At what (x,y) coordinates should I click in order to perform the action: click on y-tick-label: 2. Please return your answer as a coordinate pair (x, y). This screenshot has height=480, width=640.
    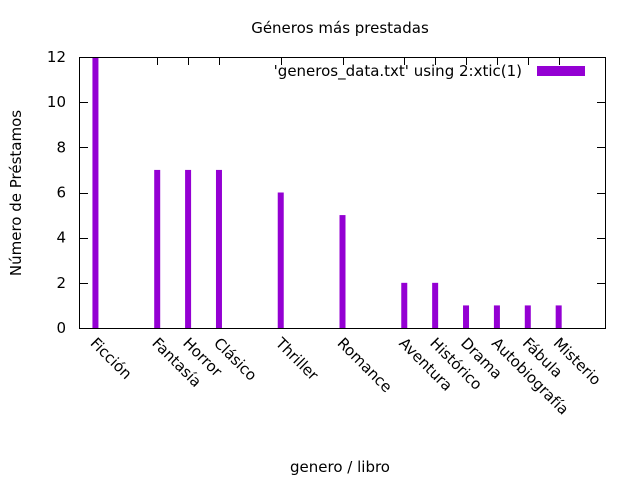
    Looking at the image, I should click on (61, 283).